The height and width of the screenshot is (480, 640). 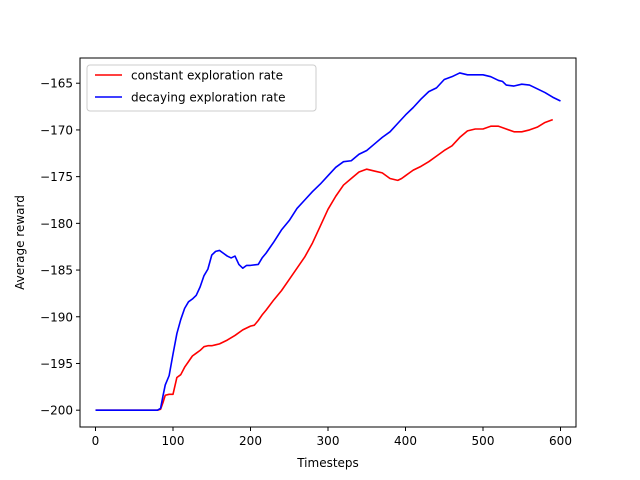 What do you see at coordinates (327, 463) in the screenshot?
I see `x-axis-label: Timesteps` at bounding box center [327, 463].